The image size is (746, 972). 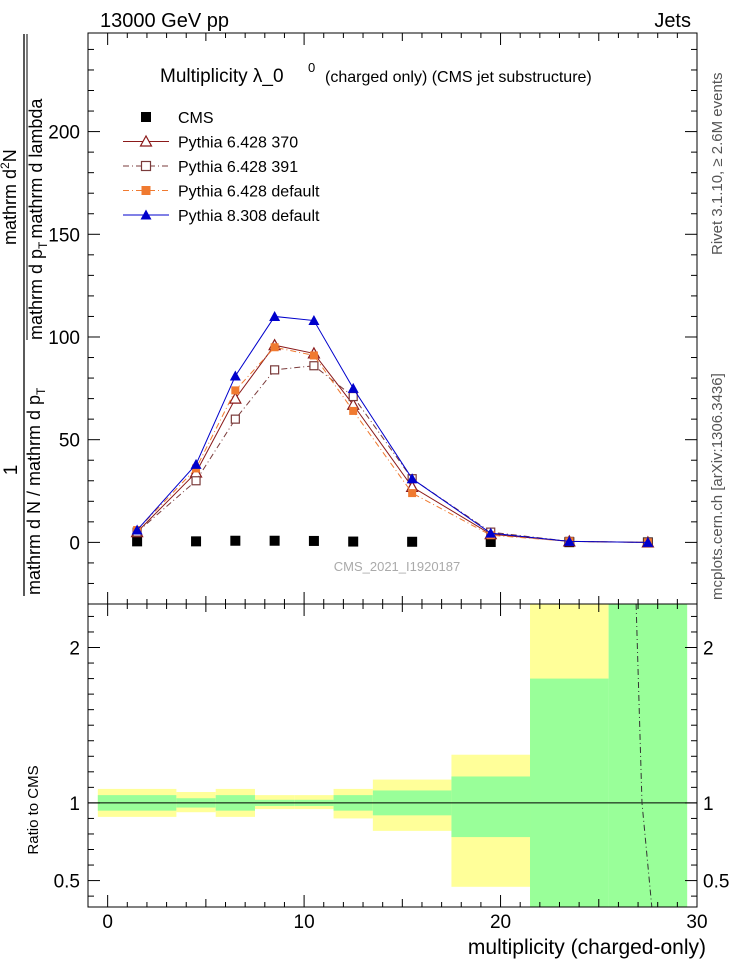 What do you see at coordinates (249, 192) in the screenshot?
I see `legend-label: Pythia 6.428 default` at bounding box center [249, 192].